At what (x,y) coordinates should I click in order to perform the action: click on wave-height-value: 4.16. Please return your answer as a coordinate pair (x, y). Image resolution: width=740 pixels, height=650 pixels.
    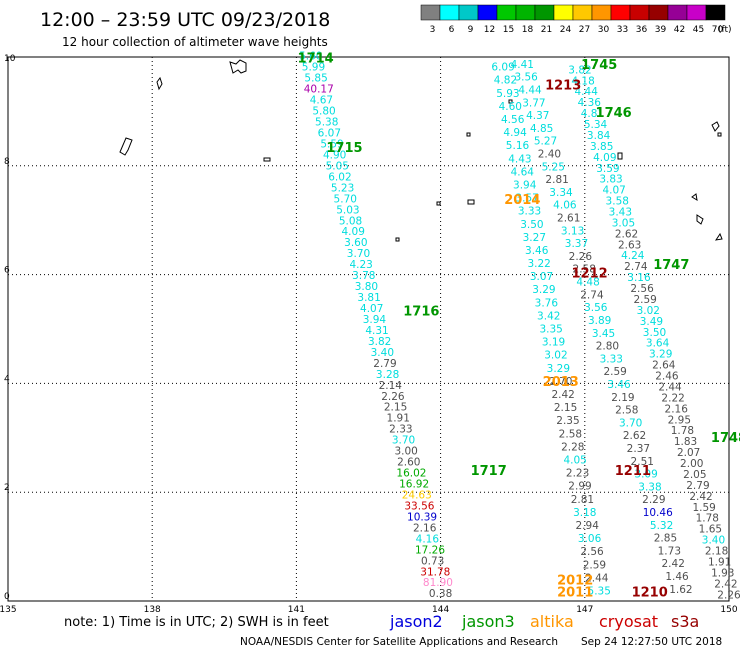
    Looking at the image, I should click on (428, 539).